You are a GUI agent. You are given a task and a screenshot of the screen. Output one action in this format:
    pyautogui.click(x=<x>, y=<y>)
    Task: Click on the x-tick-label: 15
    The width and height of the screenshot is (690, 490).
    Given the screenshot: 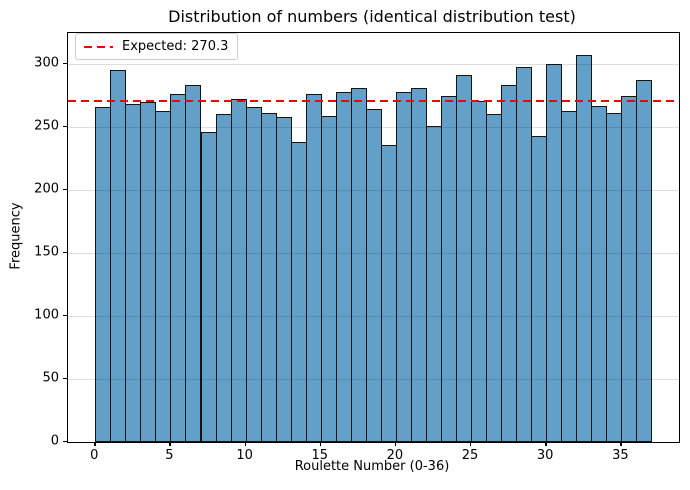 What is the action you would take?
    pyautogui.click(x=320, y=455)
    